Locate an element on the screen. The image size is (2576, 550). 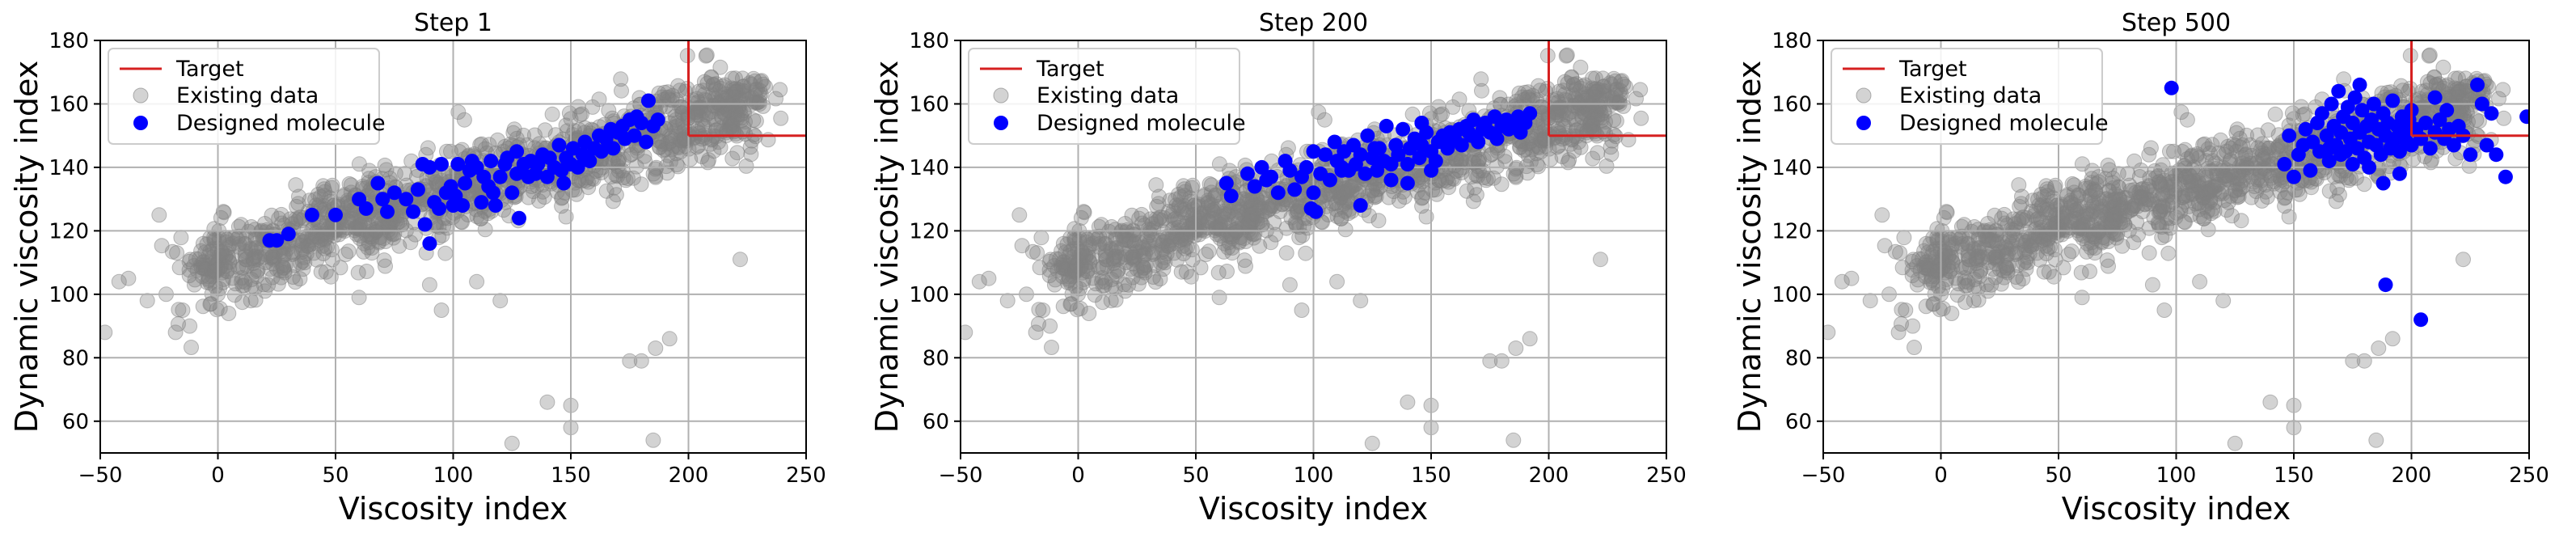
legend-target-label: Target is located at coordinates (209, 69).